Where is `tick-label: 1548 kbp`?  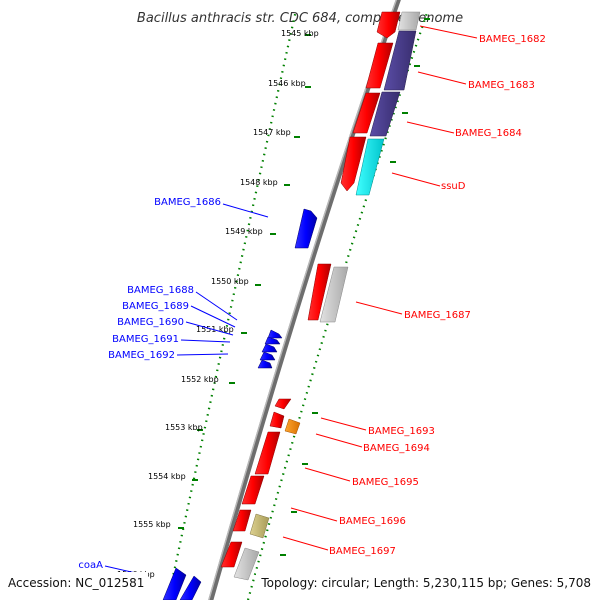
tick-label: 1548 kbp is located at coordinates (259, 182).